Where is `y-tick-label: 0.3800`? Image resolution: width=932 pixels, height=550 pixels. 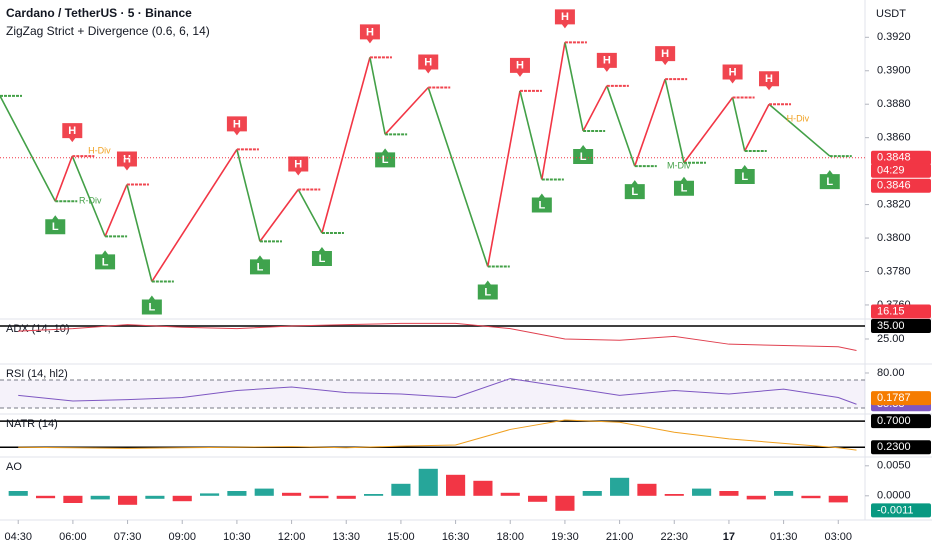 y-tick-label: 0.3800 is located at coordinates (894, 238).